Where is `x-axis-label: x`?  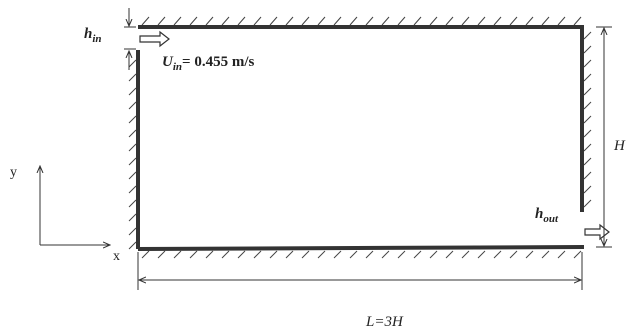
x-axis-label: x is located at coordinates (116, 256).